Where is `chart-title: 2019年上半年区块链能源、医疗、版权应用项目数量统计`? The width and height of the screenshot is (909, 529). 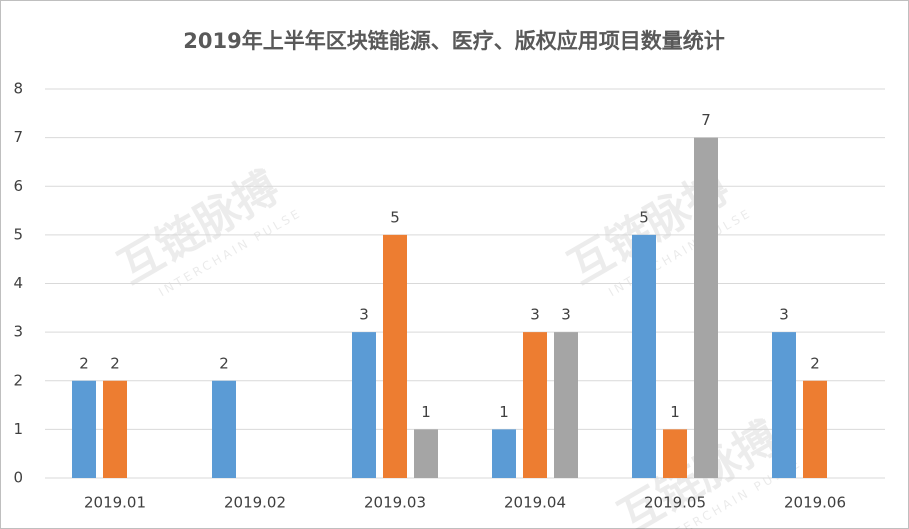
chart-title: 2019年上半年区块链能源、医疗、版权应用项目数量统计 is located at coordinates (453, 41).